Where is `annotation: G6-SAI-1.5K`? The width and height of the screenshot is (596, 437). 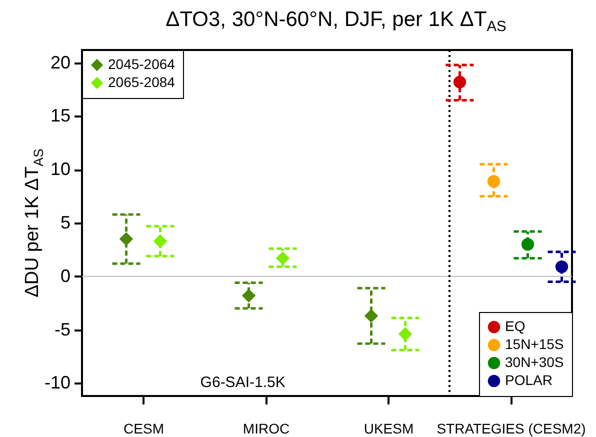 annotation: G6-SAI-1.5K is located at coordinates (243, 382).